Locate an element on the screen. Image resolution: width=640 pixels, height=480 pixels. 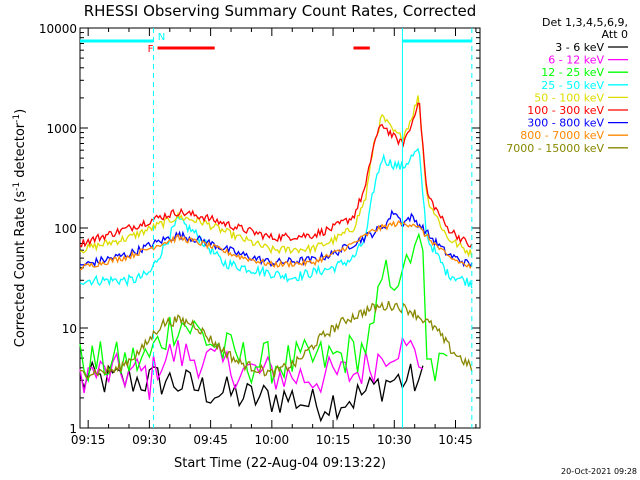
y-axis-label-sup1: -1 is located at coordinates (17, 186).